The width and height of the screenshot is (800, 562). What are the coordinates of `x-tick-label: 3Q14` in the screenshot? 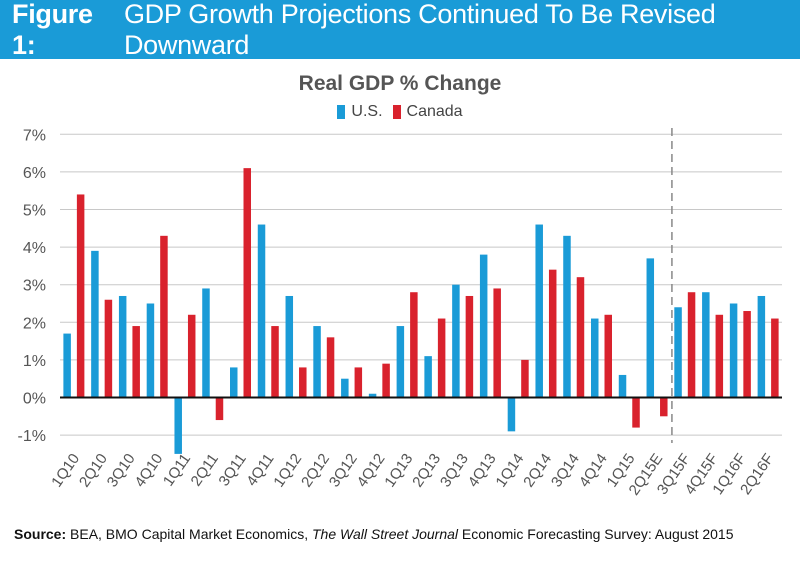 It's located at (565, 471).